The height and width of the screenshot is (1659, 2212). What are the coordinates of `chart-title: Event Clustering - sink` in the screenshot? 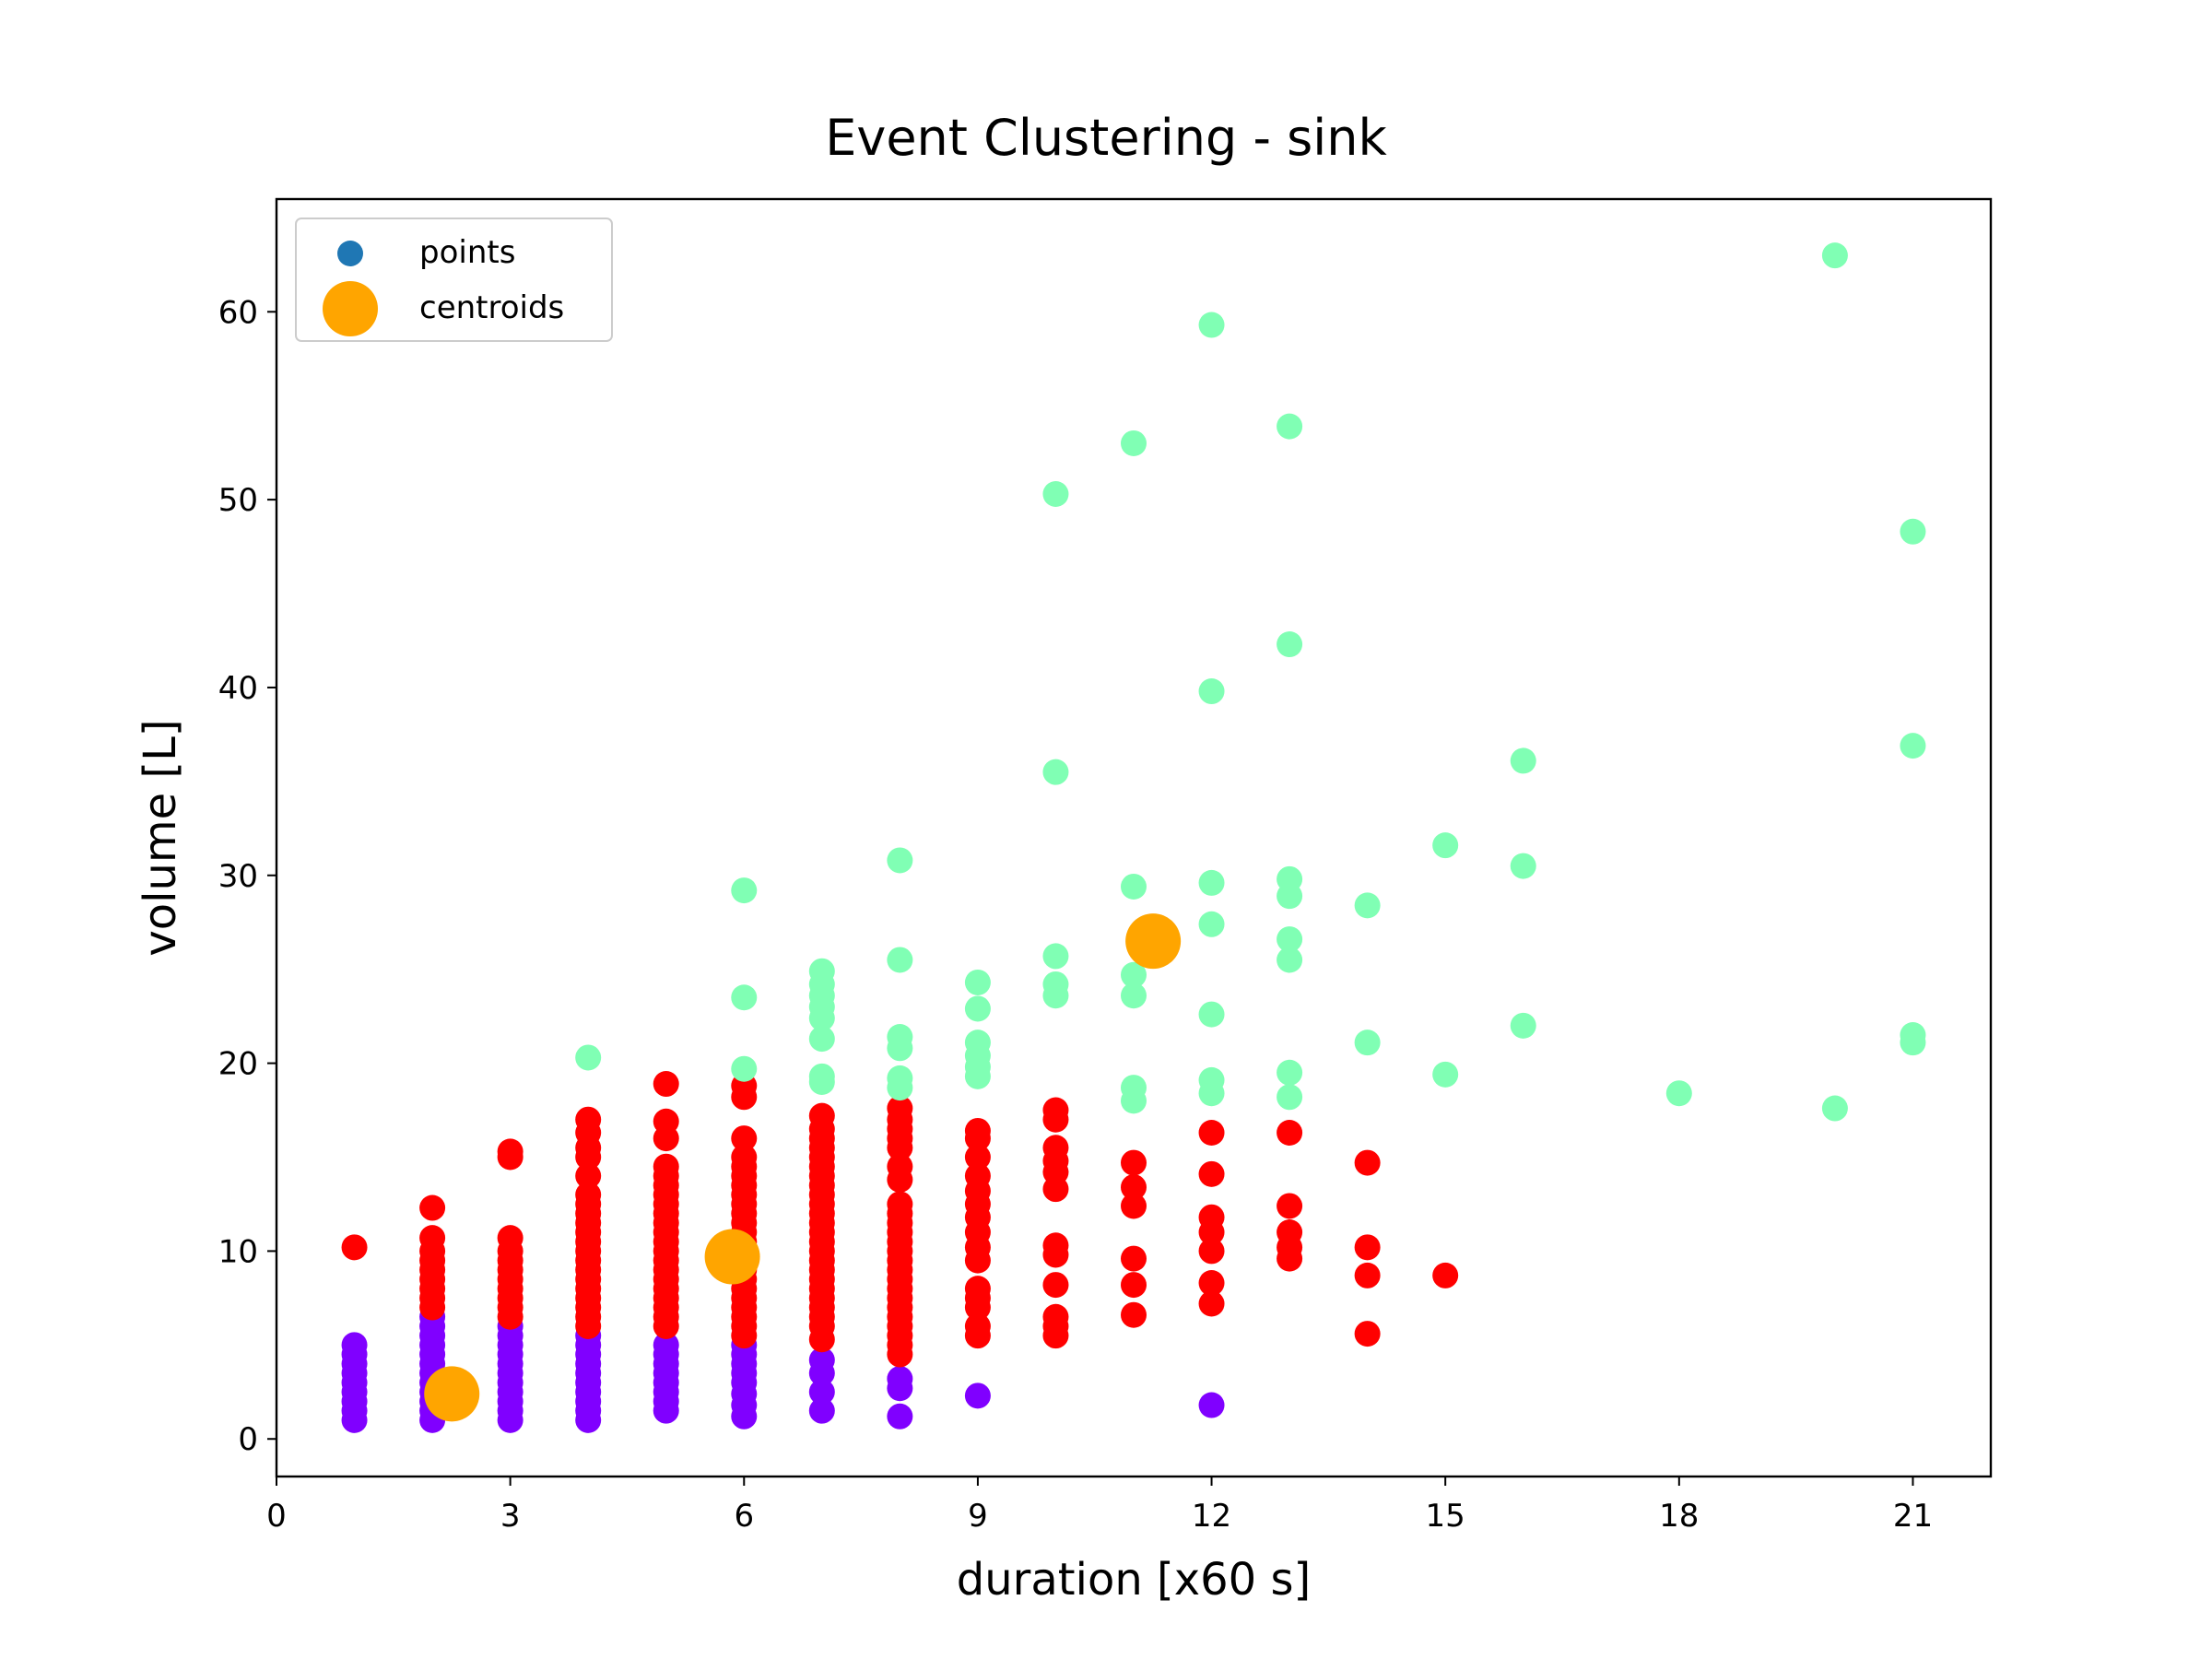 It's located at (1106, 138).